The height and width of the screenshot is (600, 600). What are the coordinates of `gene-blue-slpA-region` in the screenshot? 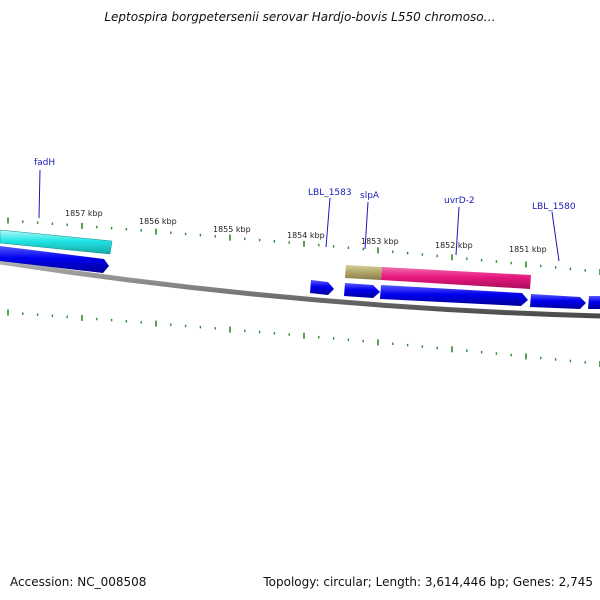 It's located at (362, 290).